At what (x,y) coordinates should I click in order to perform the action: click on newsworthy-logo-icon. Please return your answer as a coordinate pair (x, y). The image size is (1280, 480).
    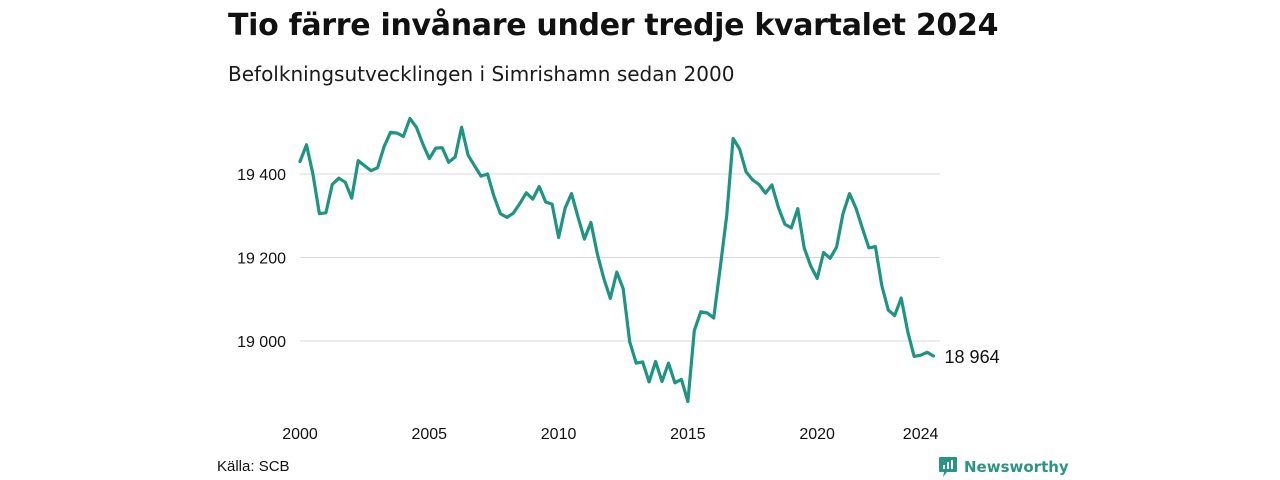
    Looking at the image, I should click on (948, 467).